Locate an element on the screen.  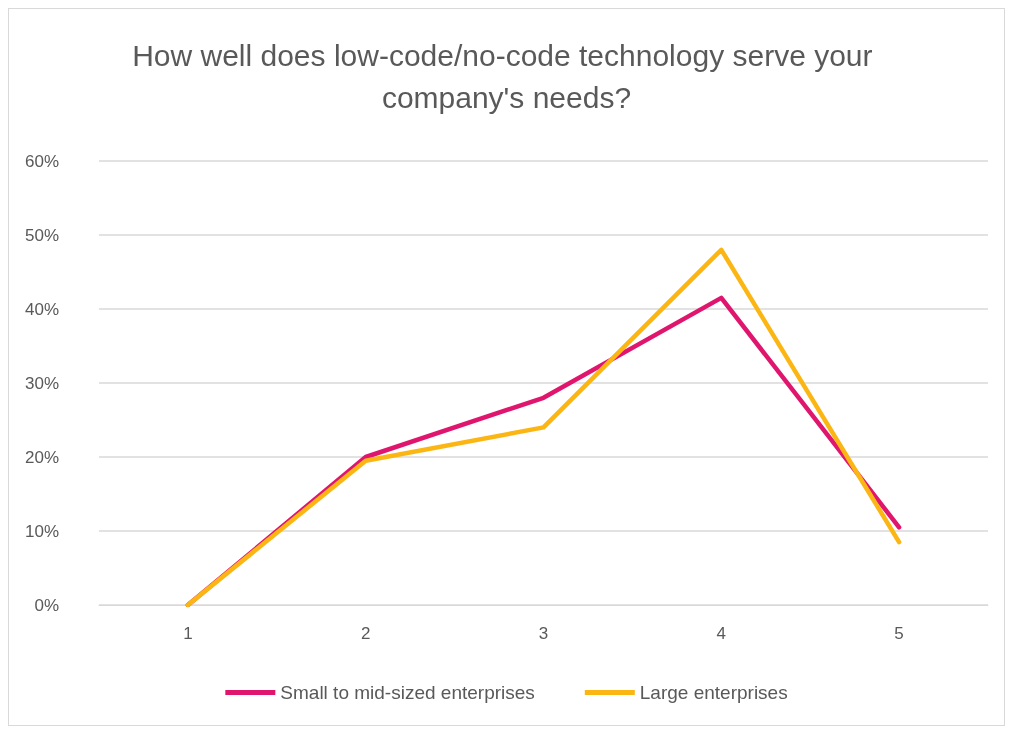
y-tick-label: 30% is located at coordinates (41, 383).